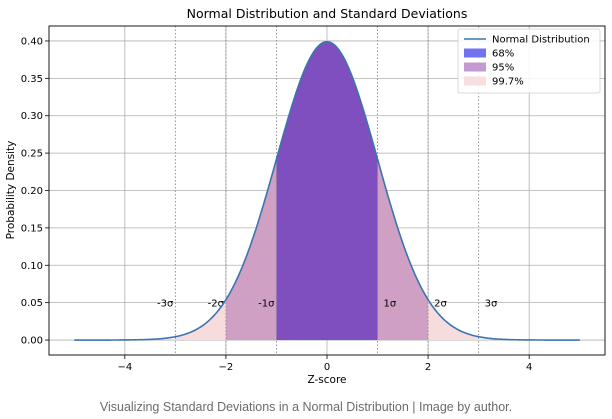  What do you see at coordinates (32, 154) in the screenshot?
I see `y-tick-label: 0.25` at bounding box center [32, 154].